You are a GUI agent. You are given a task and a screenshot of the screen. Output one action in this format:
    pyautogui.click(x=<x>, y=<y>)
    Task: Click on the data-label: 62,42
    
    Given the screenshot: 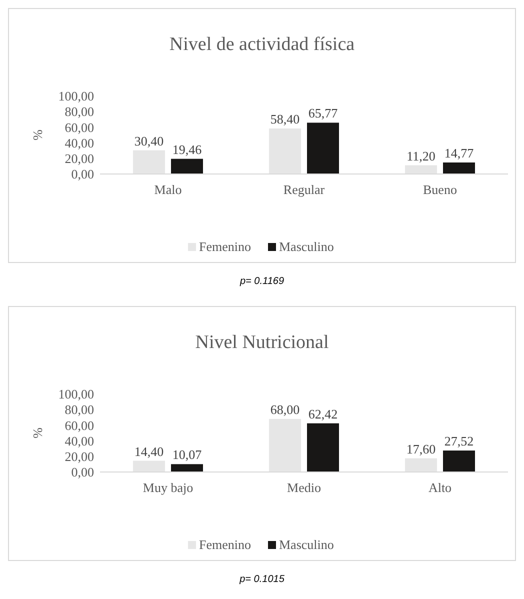 What is the action you would take?
    pyautogui.click(x=323, y=414)
    